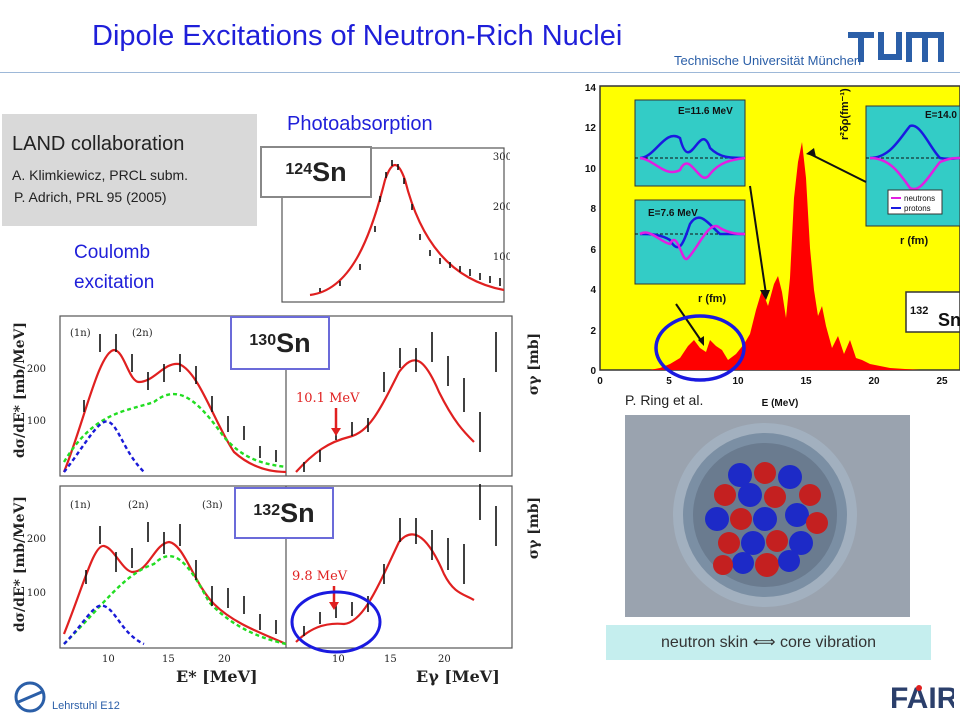 The width and height of the screenshot is (960, 720). Describe the element at coordinates (534, 364) in the screenshot. I see `right-ylabel-130: σγ [mb]` at that location.